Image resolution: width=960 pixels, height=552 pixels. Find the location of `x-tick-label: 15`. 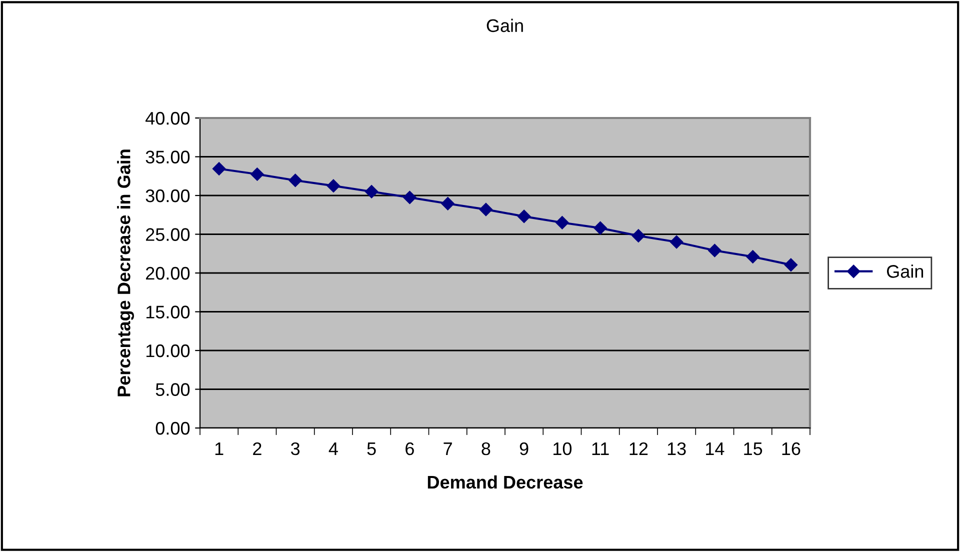

x-tick-label: 15 is located at coordinates (753, 449).